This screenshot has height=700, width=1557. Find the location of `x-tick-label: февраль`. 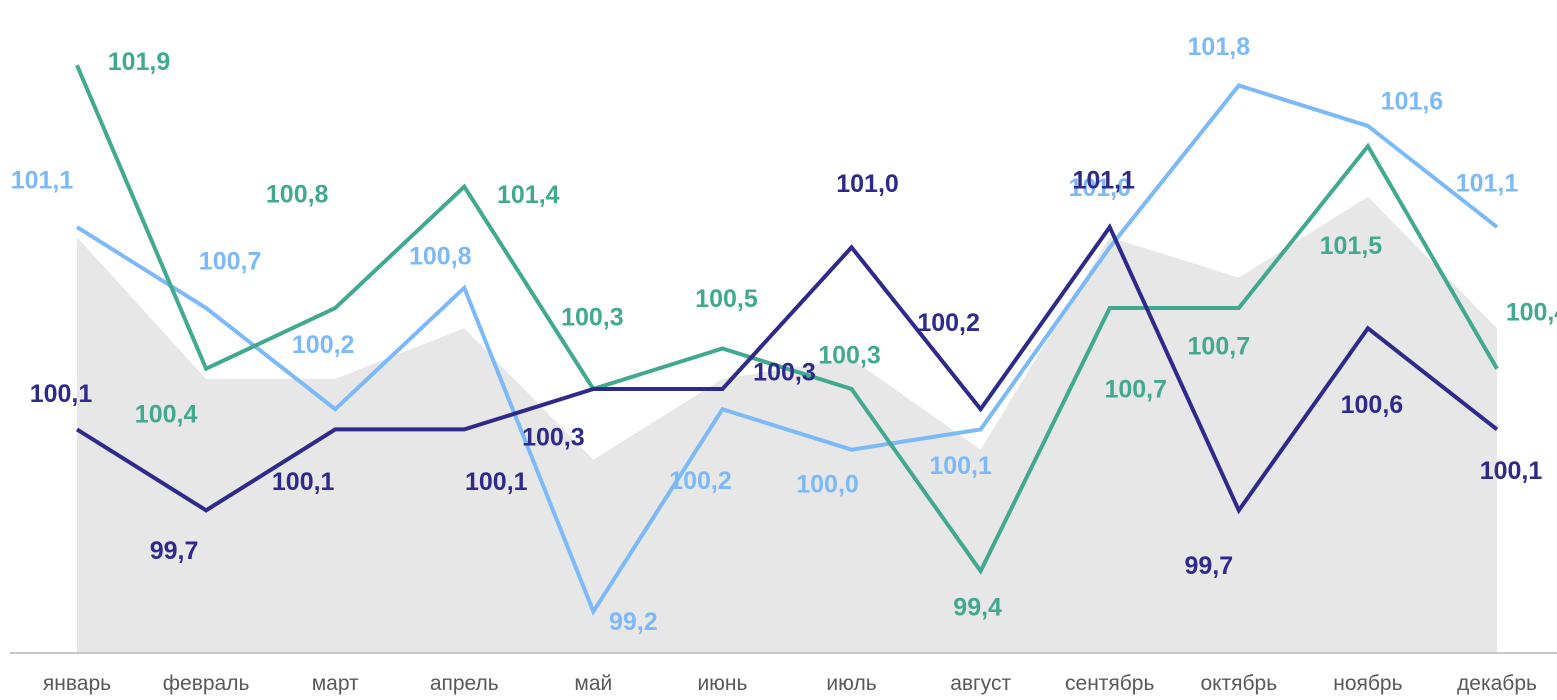

x-tick-label: февраль is located at coordinates (206, 683).